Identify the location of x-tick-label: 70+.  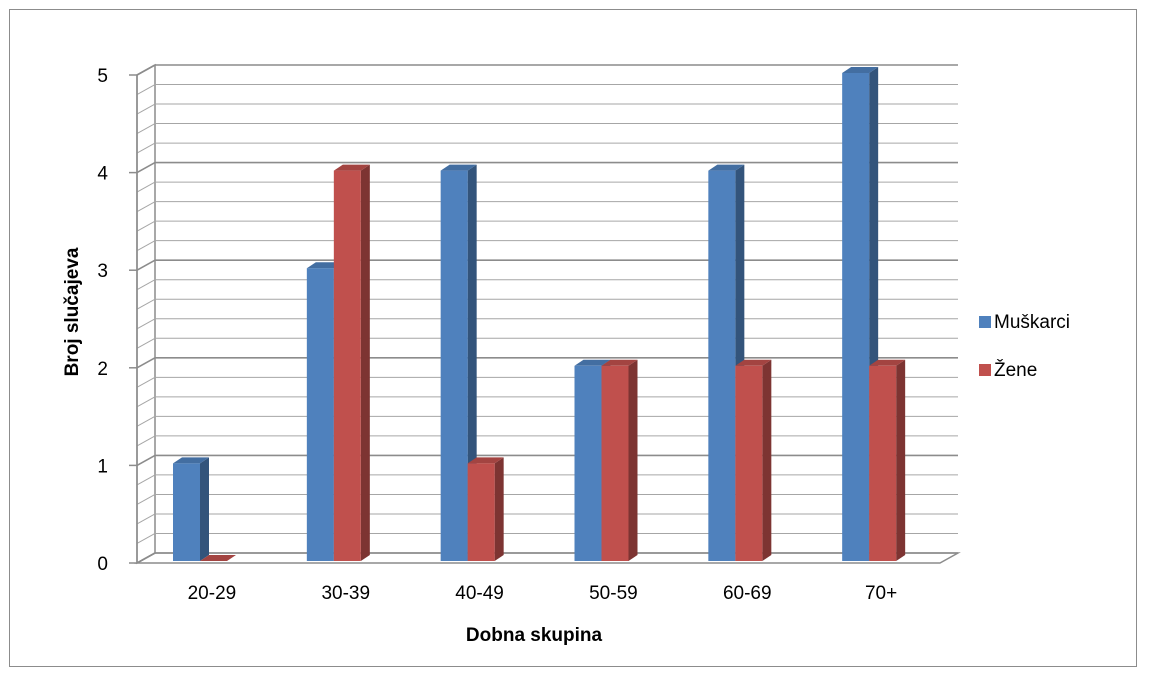
(881, 593).